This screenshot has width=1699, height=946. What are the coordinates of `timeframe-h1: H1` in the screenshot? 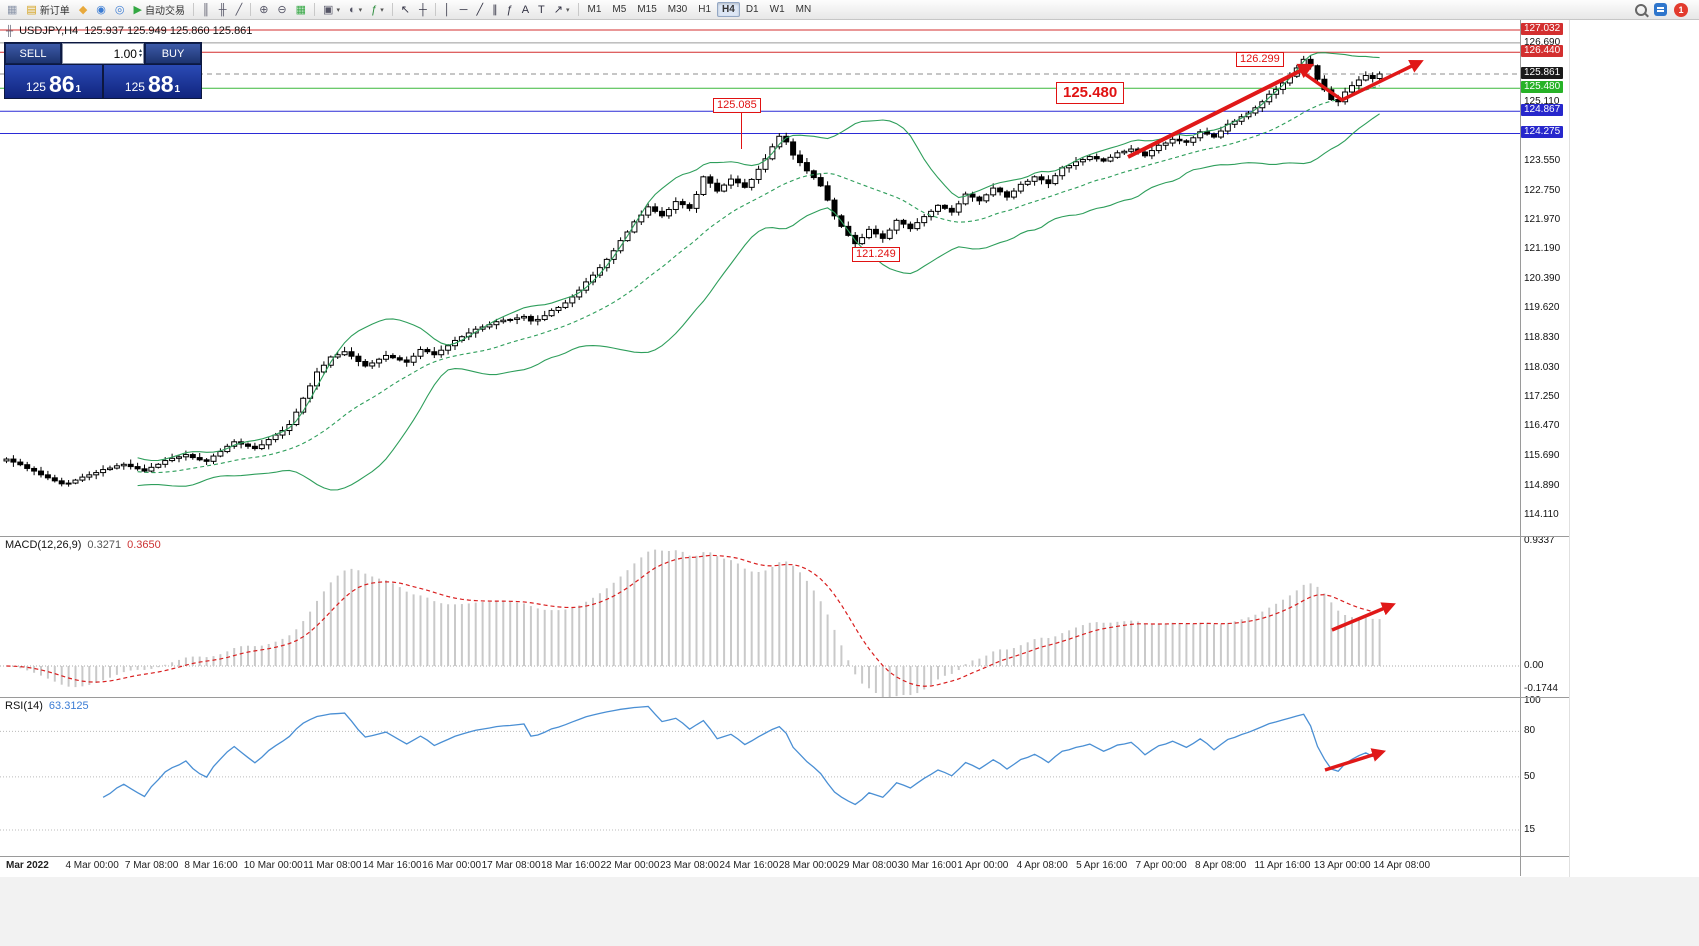 It's located at (705, 9).